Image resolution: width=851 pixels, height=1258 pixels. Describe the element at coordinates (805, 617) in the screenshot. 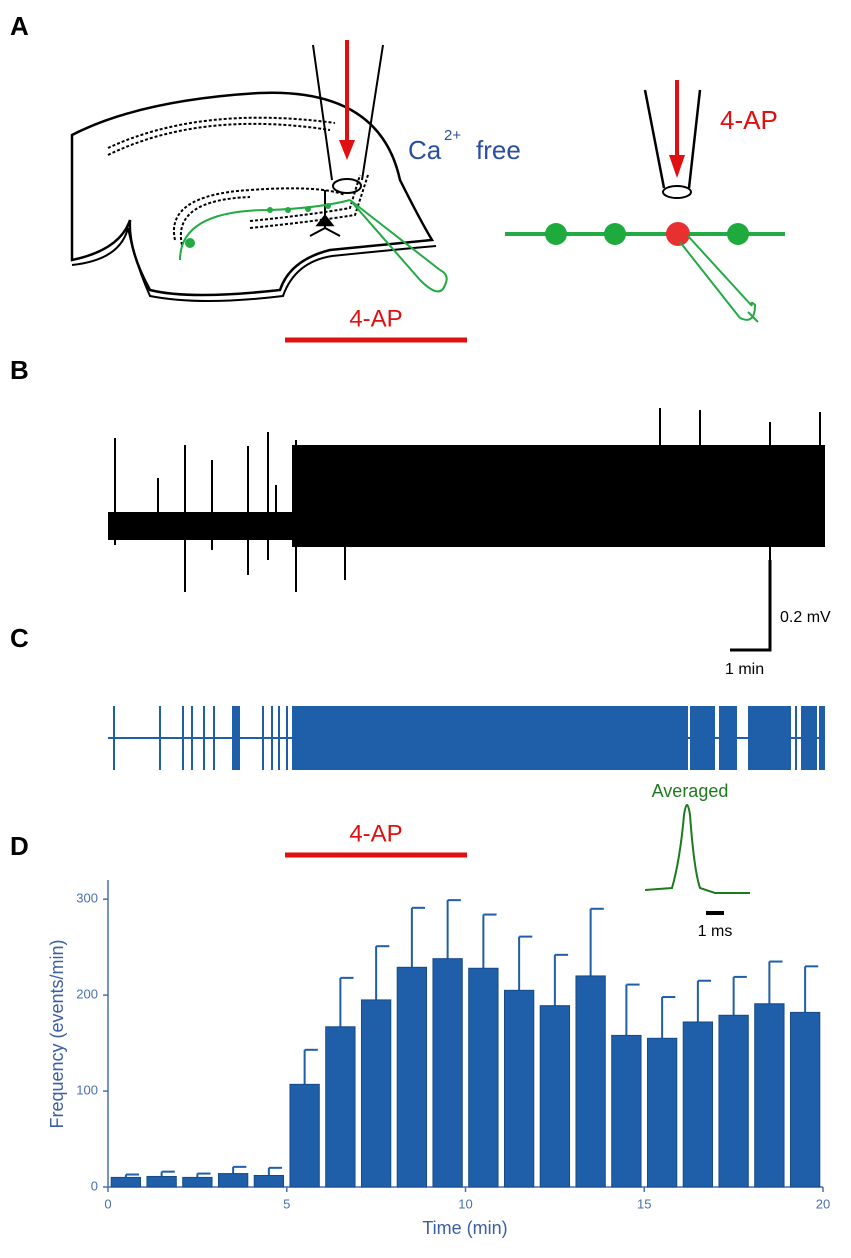

I see `text: 0.2 mV` at that location.